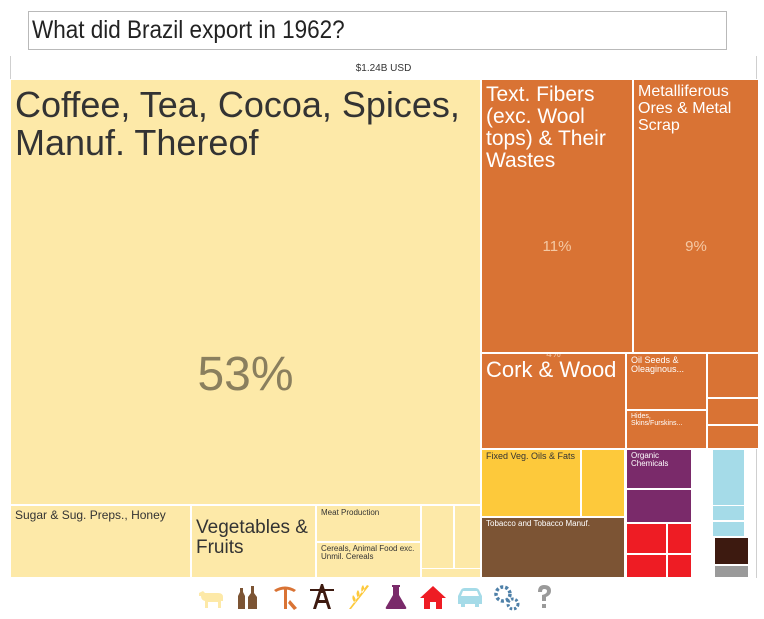 The width and height of the screenshot is (764, 619). I want to click on treemap-tile: Hides, Skins/Furskins...0.8%, so click(666, 429).